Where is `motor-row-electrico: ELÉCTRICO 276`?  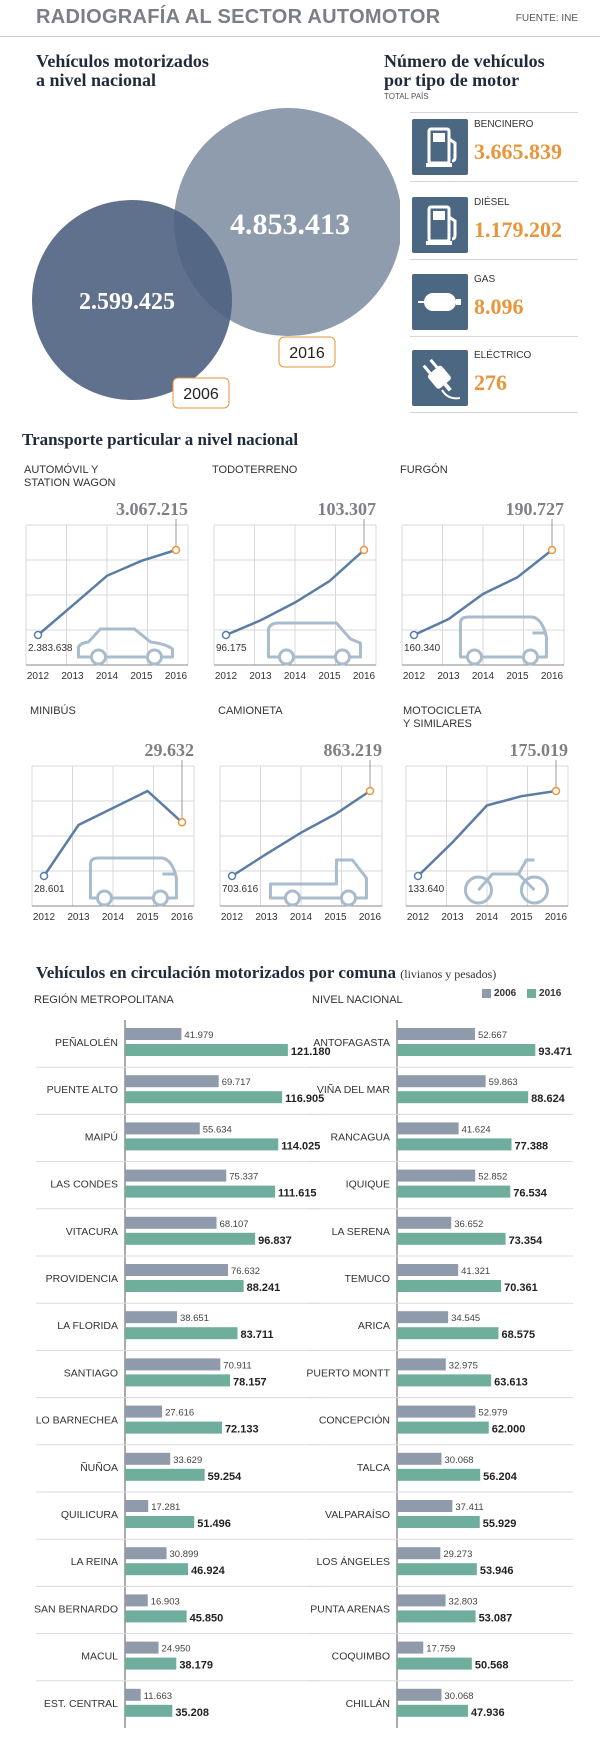 motor-row-electrico: ELÉCTRICO 276 is located at coordinates (494, 378).